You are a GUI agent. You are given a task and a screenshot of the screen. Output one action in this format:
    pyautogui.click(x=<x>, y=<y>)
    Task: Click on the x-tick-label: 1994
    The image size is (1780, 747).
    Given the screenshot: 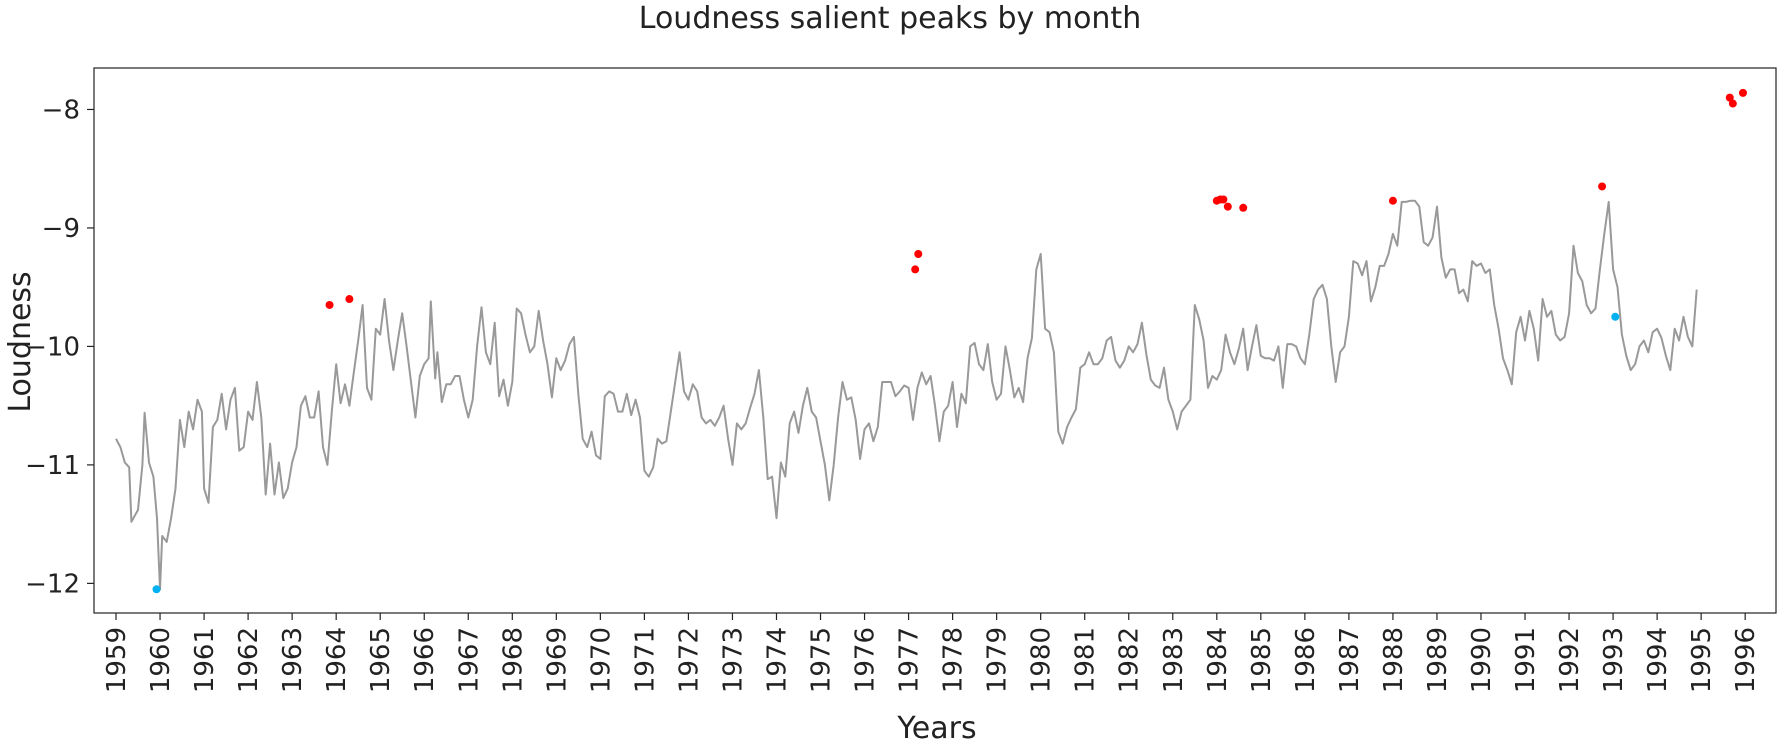 What is the action you would take?
    pyautogui.click(x=1658, y=660)
    